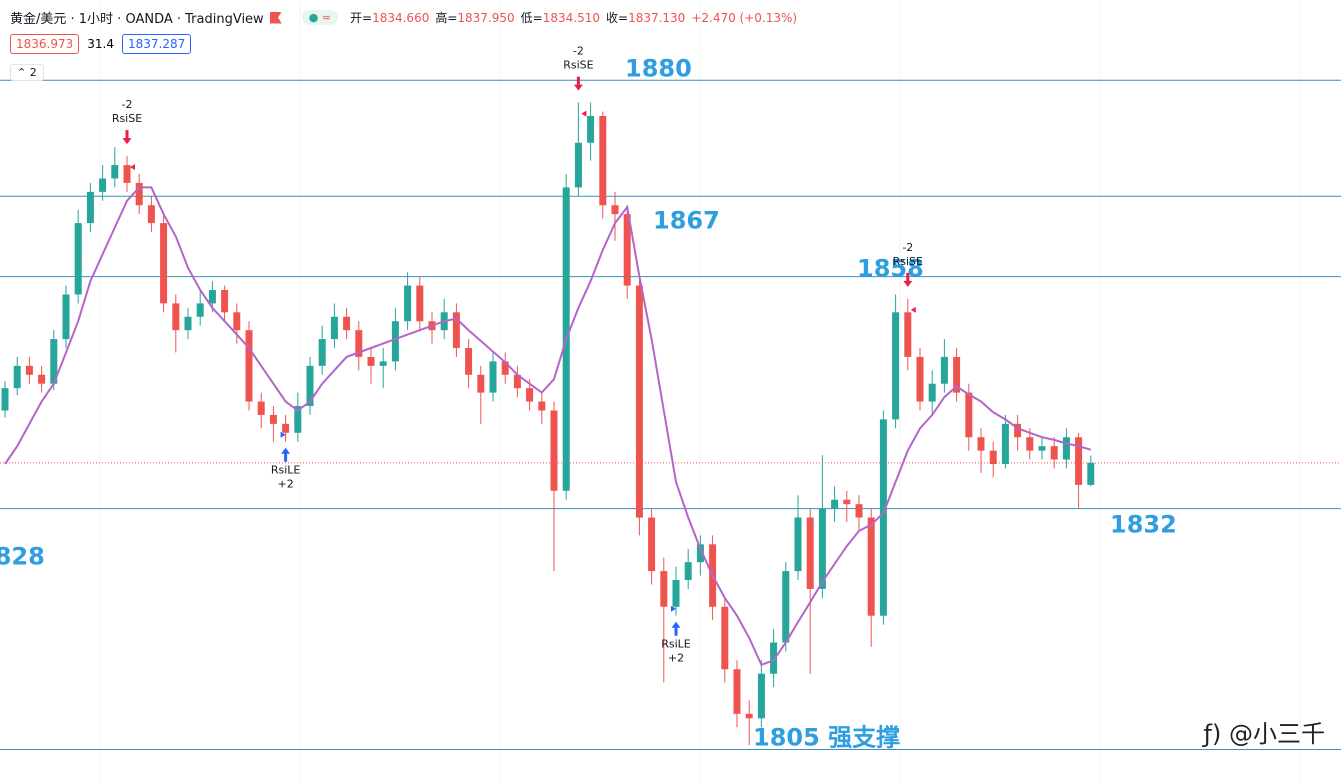 This screenshot has width=1341, height=779. Describe the element at coordinates (320, 17) in the screenshot. I see `status-pill: ● ≈` at that location.